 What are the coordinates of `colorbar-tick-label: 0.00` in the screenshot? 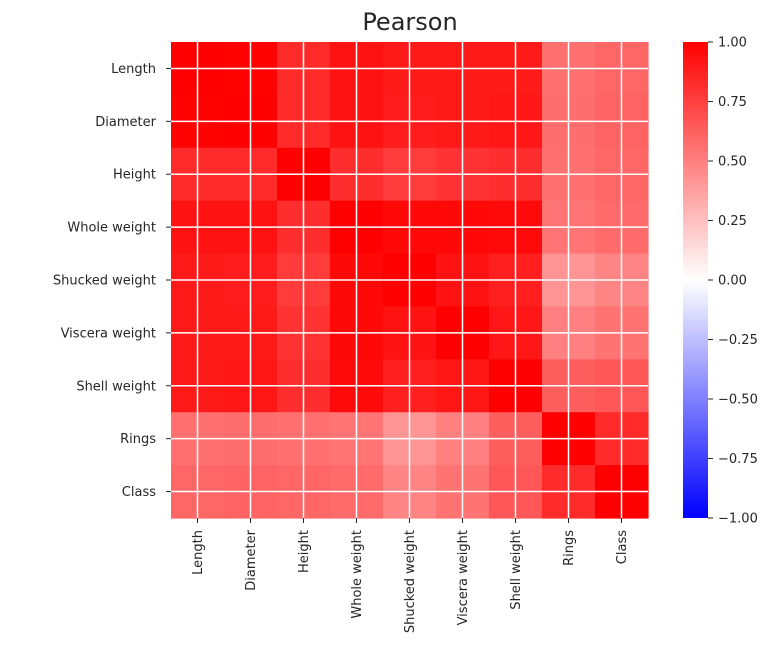 It's located at (732, 281).